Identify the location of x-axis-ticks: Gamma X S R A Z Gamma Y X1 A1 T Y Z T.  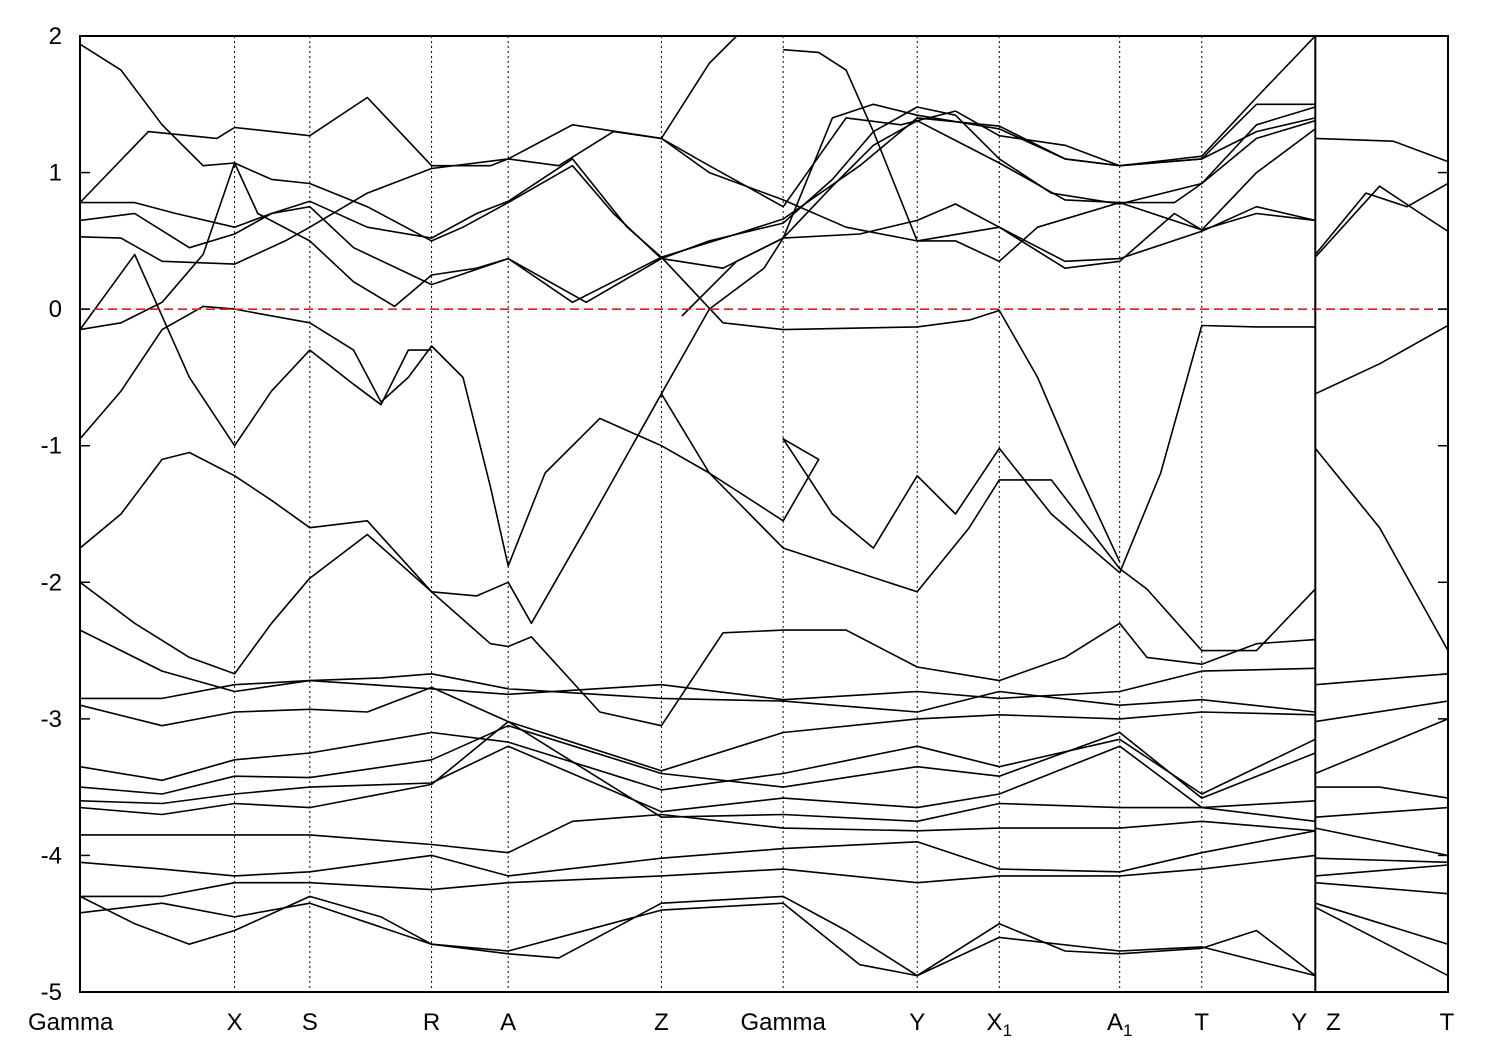
(741, 1024).